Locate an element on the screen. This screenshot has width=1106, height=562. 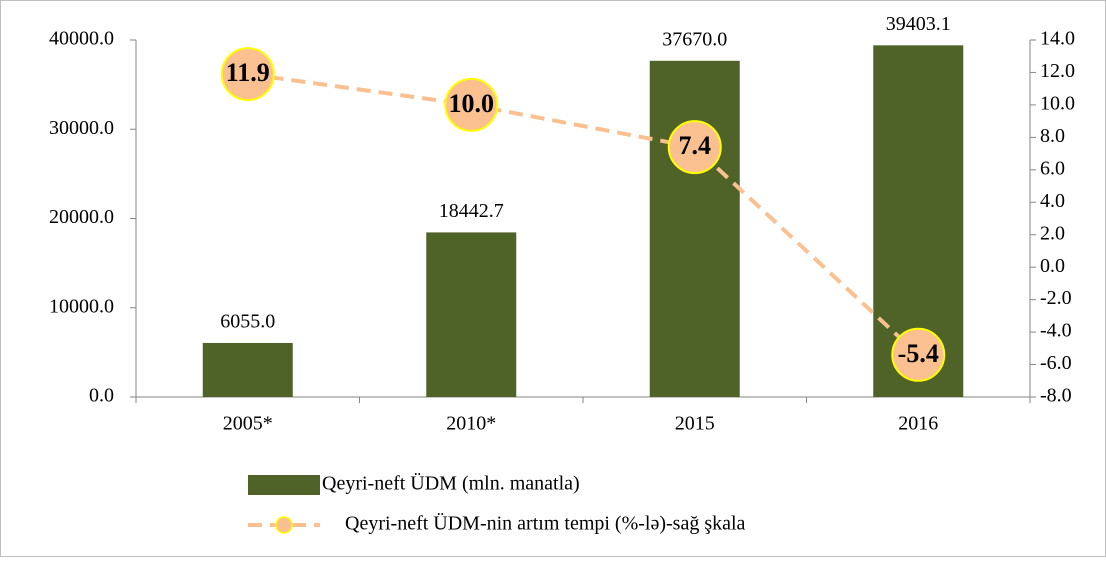
bar-value-label: 37670.0 is located at coordinates (694, 39).